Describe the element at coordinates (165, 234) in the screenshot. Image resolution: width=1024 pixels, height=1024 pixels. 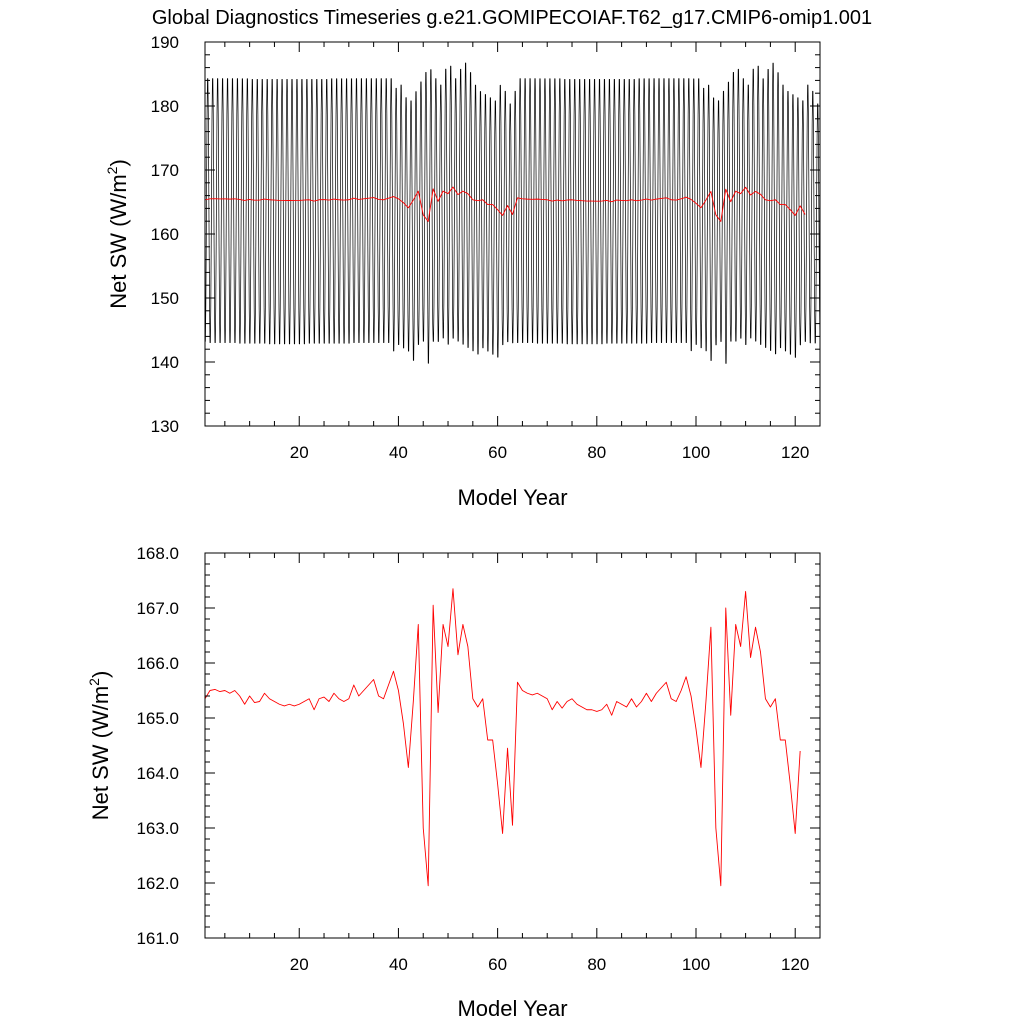
I see `y-tick-label: 160` at that location.